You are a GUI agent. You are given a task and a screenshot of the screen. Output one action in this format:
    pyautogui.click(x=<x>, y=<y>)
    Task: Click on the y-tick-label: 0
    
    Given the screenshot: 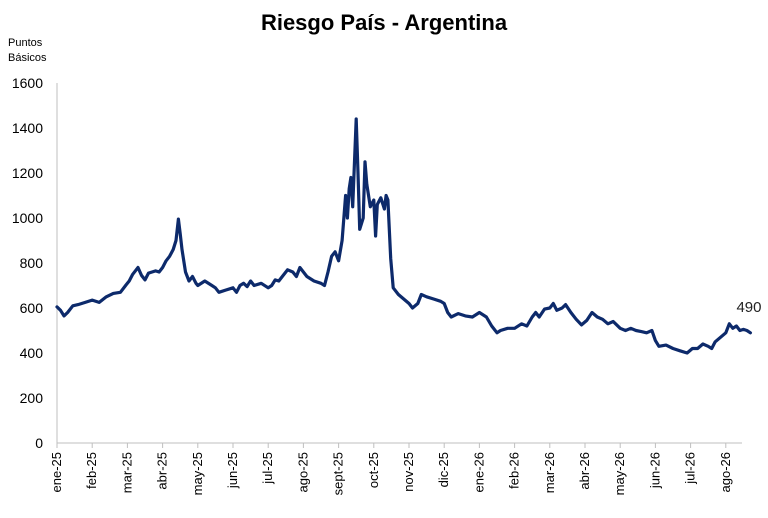 What is the action you would take?
    pyautogui.click(x=39, y=443)
    